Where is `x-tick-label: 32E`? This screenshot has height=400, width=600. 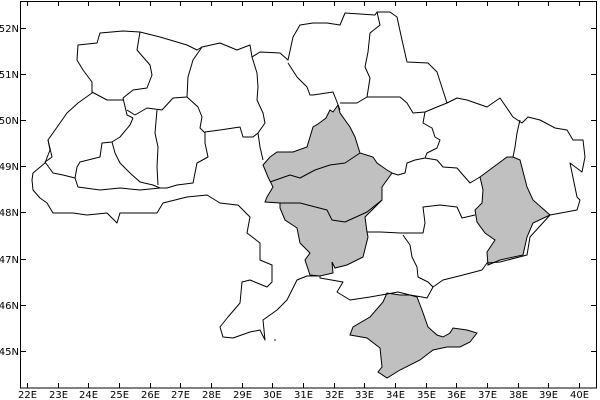
x-tick-label: 32E is located at coordinates (334, 395).